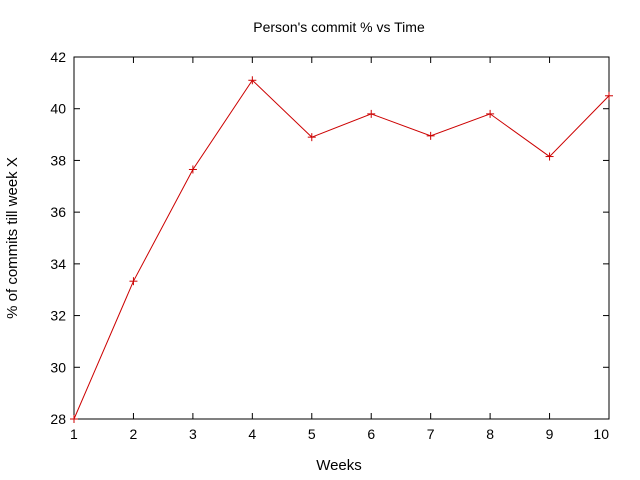 The image size is (640, 480). I want to click on y-tick-label: 42, so click(58, 57).